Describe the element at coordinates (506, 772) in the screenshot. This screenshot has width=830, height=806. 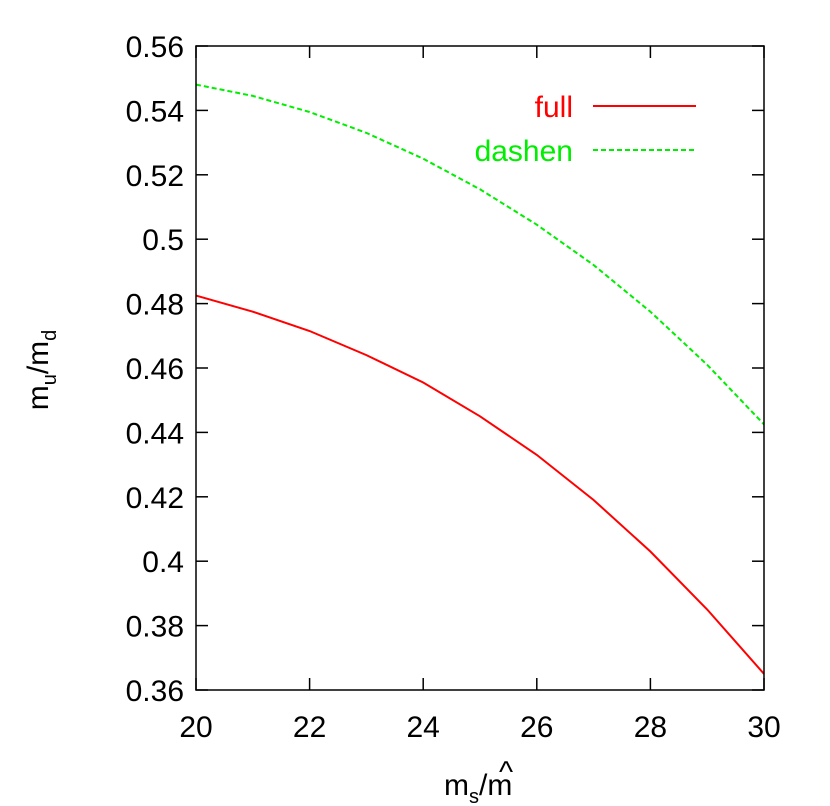
I see `x-axis-label-hat: ^` at that location.